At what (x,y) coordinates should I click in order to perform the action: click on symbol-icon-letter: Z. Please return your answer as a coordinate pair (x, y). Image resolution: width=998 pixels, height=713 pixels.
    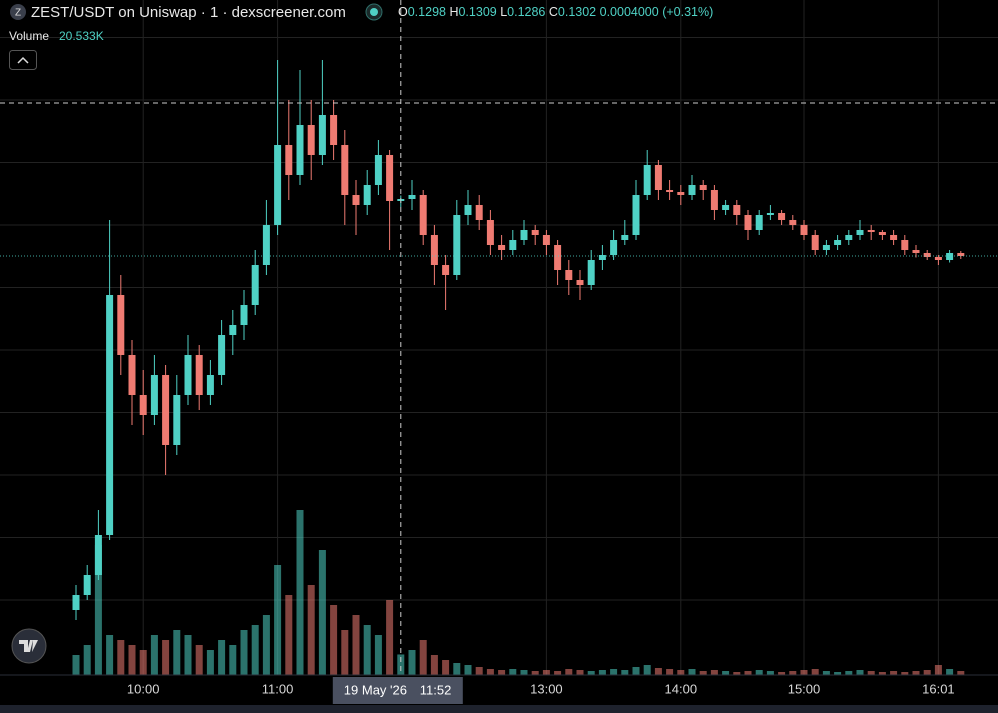
    Looking at the image, I should click on (18, 13).